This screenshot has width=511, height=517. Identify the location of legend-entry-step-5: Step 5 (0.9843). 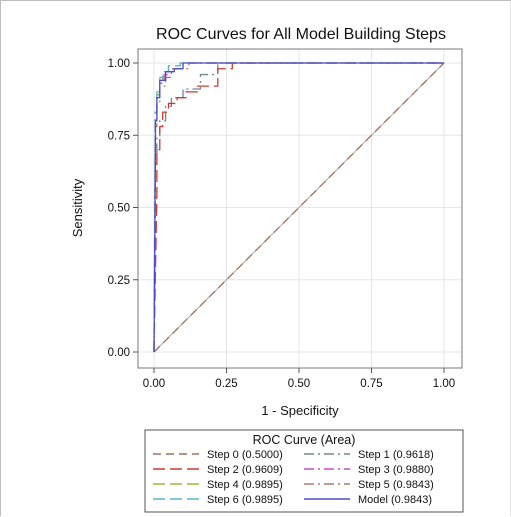
(369, 485).